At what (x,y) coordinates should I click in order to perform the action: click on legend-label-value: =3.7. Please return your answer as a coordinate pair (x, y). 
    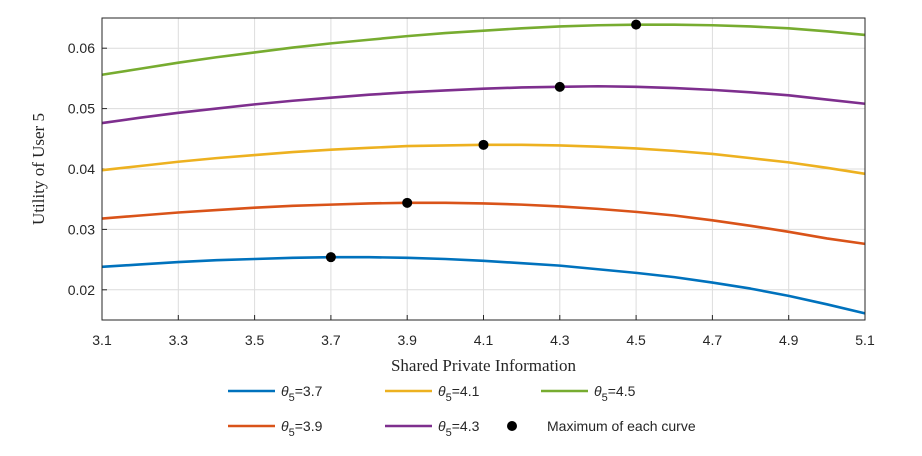
    Looking at the image, I should click on (309, 391).